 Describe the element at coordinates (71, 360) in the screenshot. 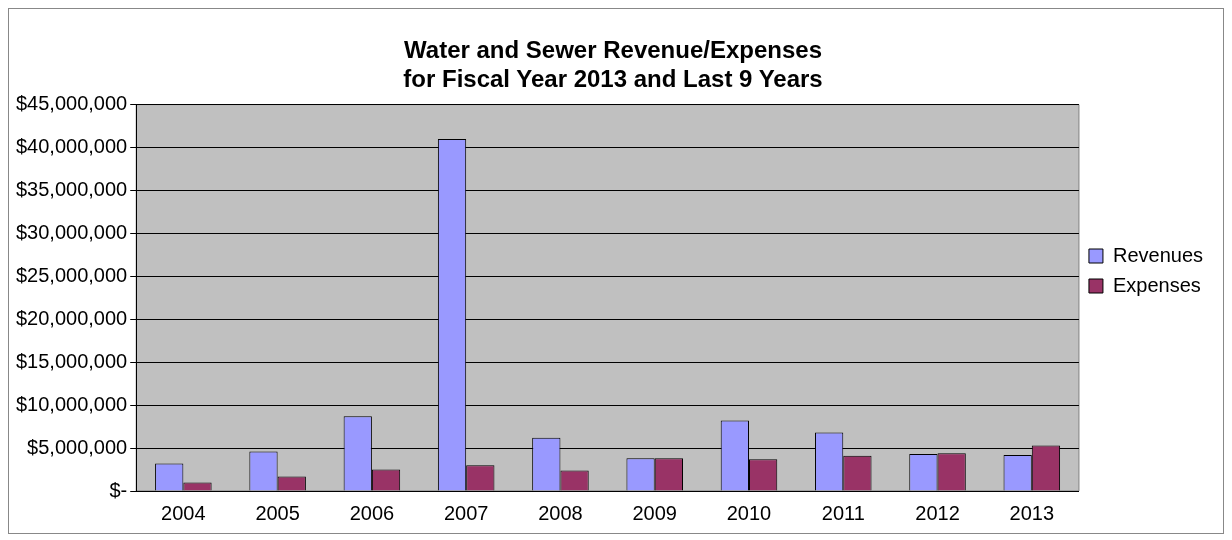

I see `y-tick-label: $15,000,000` at that location.